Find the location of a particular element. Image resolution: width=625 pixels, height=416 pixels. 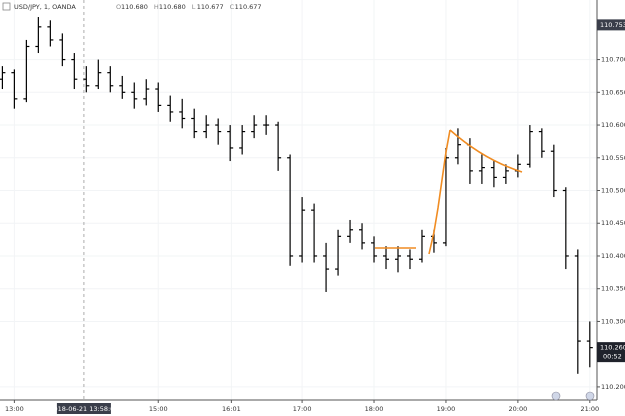

y-tick-label: 110.200 is located at coordinates (613, 387).